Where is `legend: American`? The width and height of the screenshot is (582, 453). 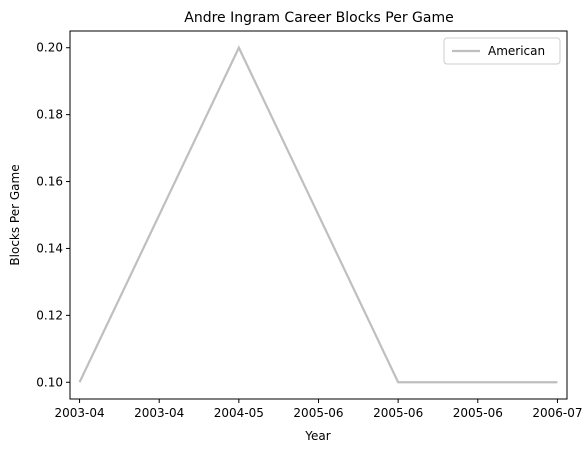
legend: American is located at coordinates (502, 51).